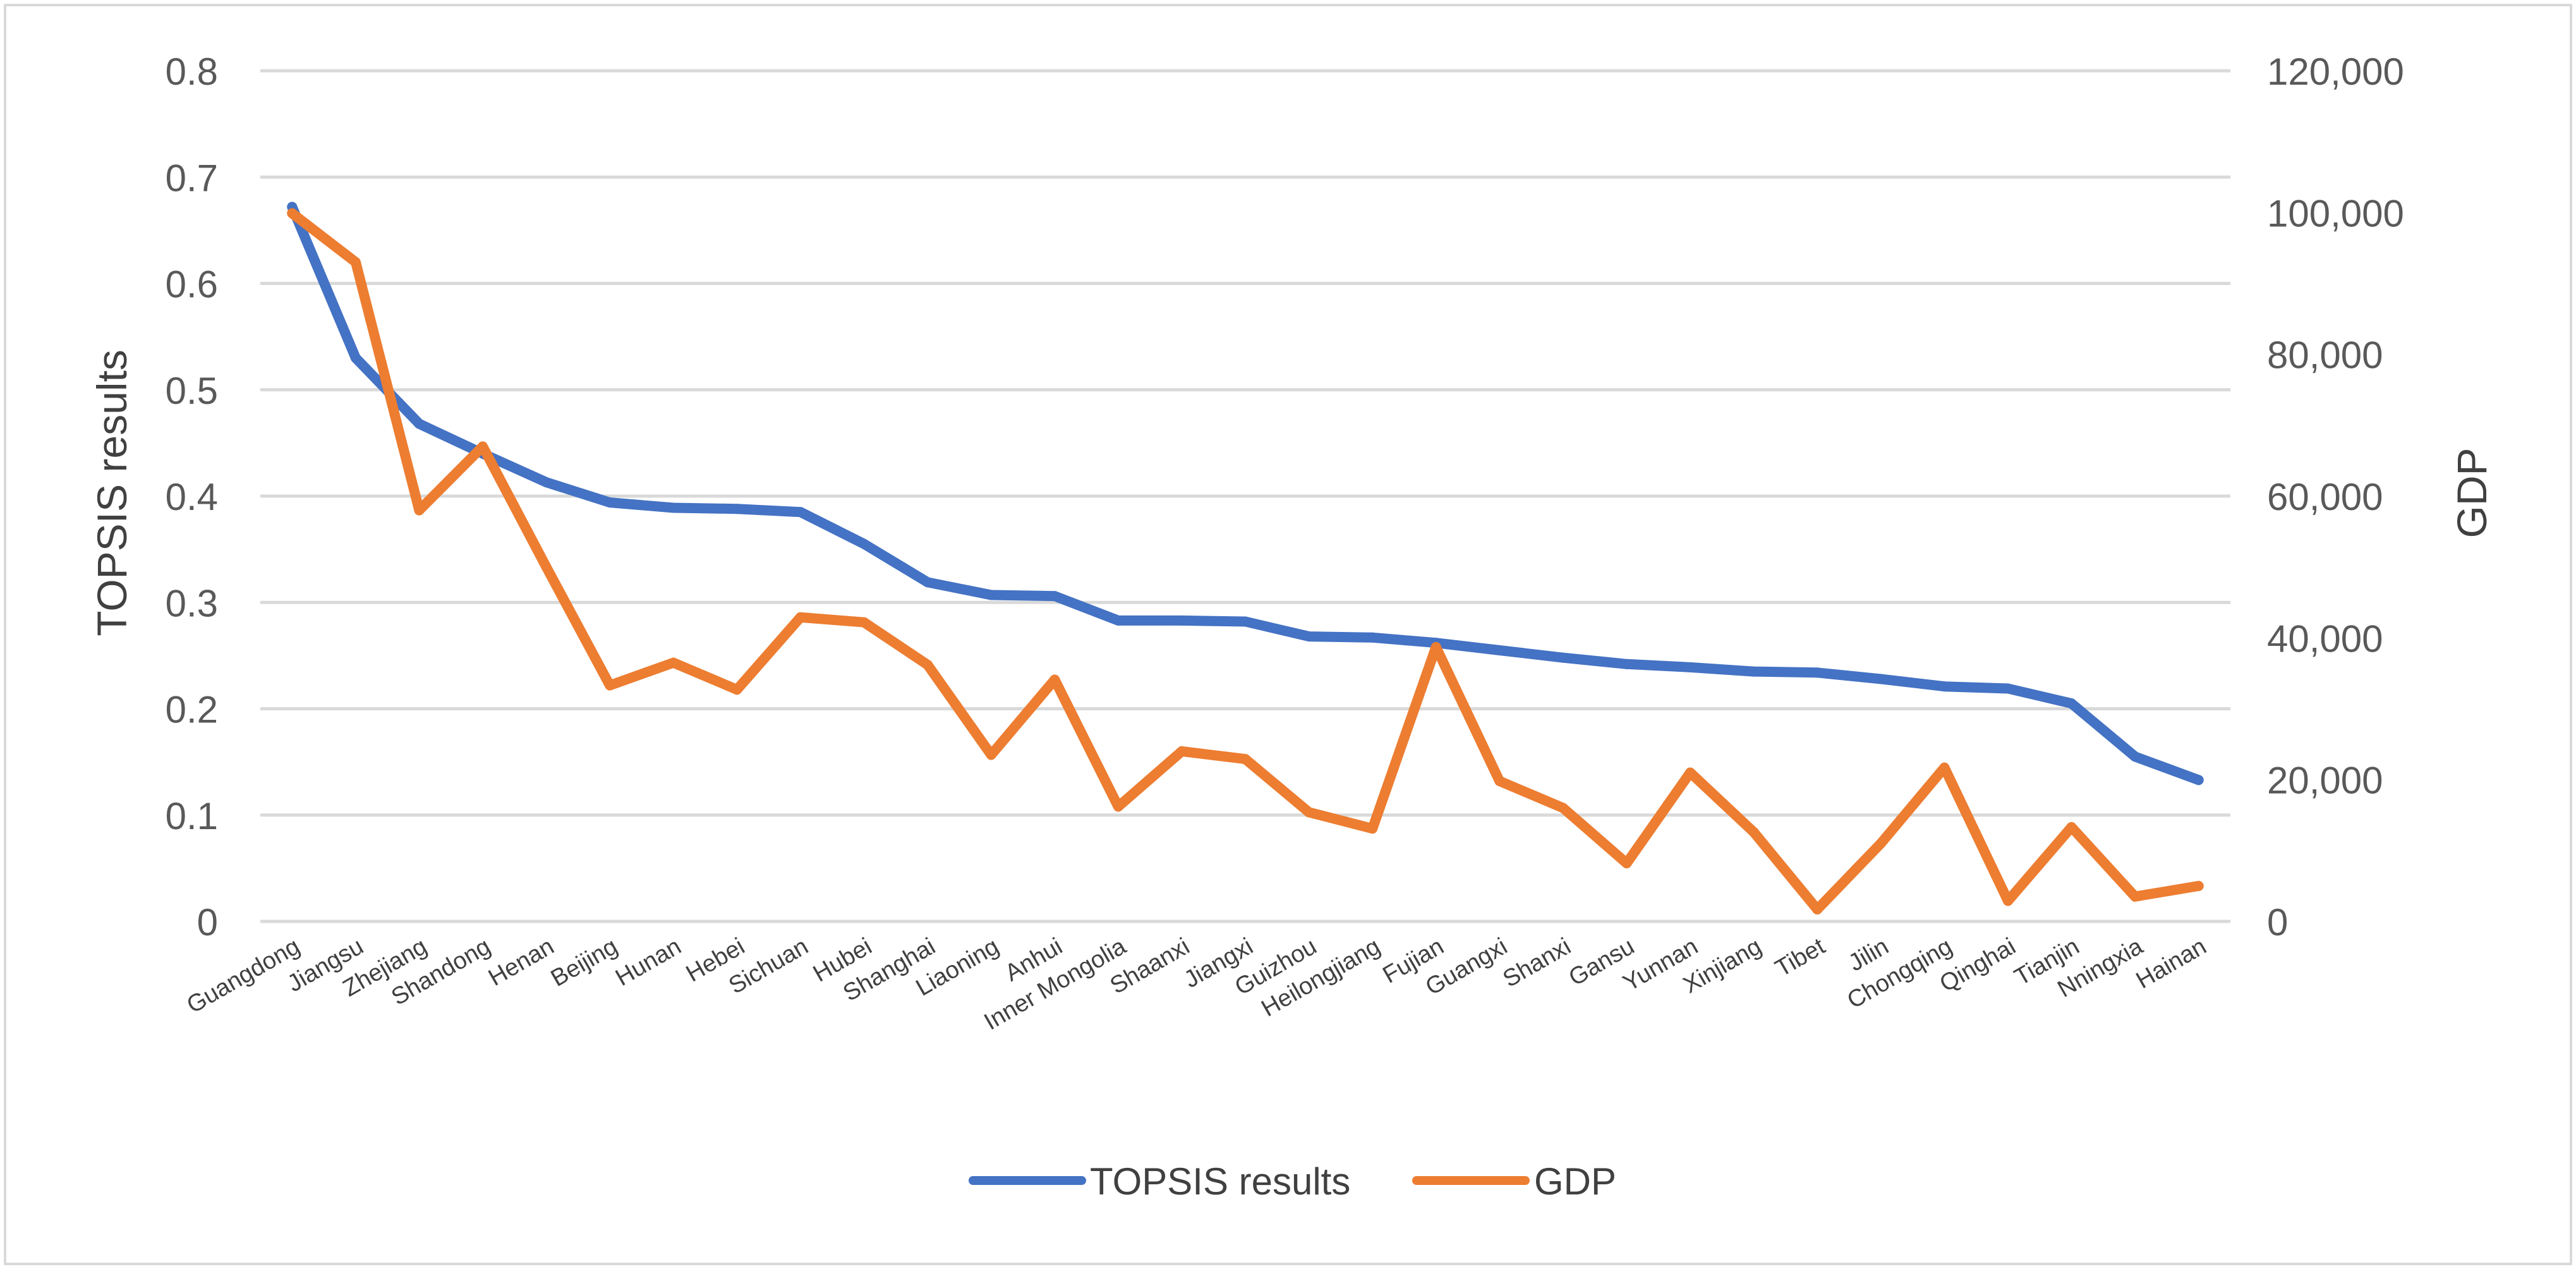 This screenshot has width=2576, height=1269. I want to click on left-tick-label: 0.7, so click(192, 178).